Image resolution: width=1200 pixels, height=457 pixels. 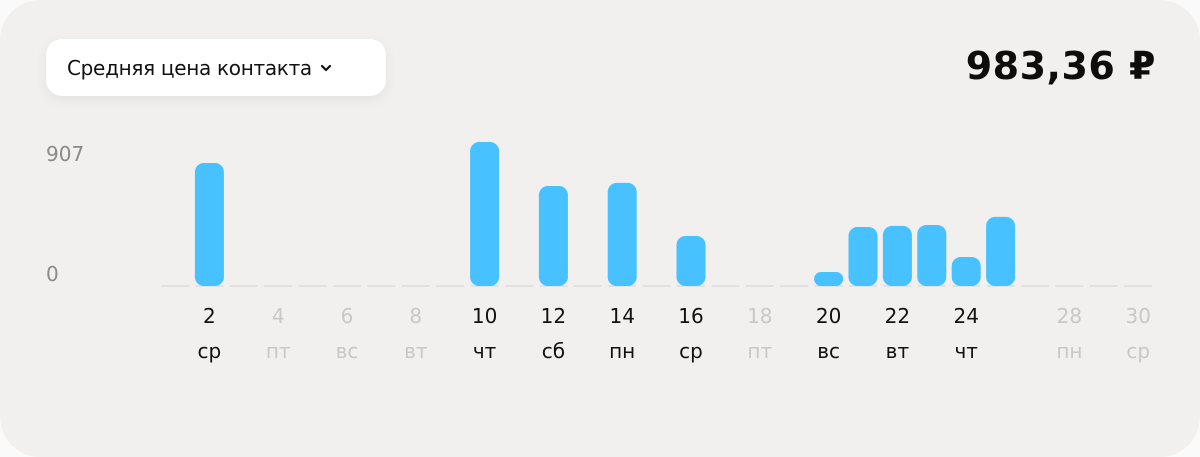 What do you see at coordinates (325, 67) in the screenshot?
I see `chevron-down-icon` at bounding box center [325, 67].